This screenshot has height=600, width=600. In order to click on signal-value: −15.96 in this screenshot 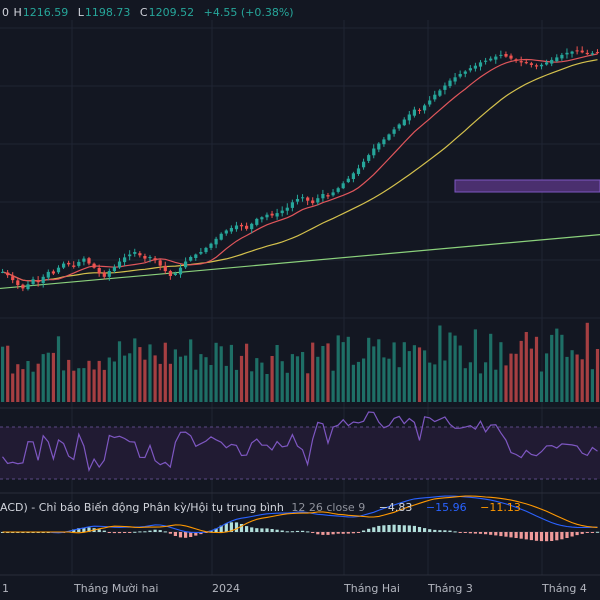, I will do `click(446, 507)`.